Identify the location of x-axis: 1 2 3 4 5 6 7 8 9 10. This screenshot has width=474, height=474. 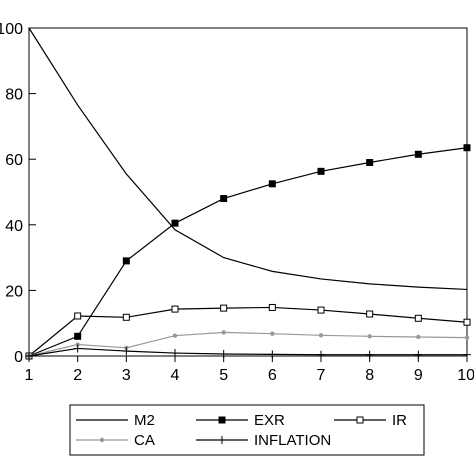
(249, 370).